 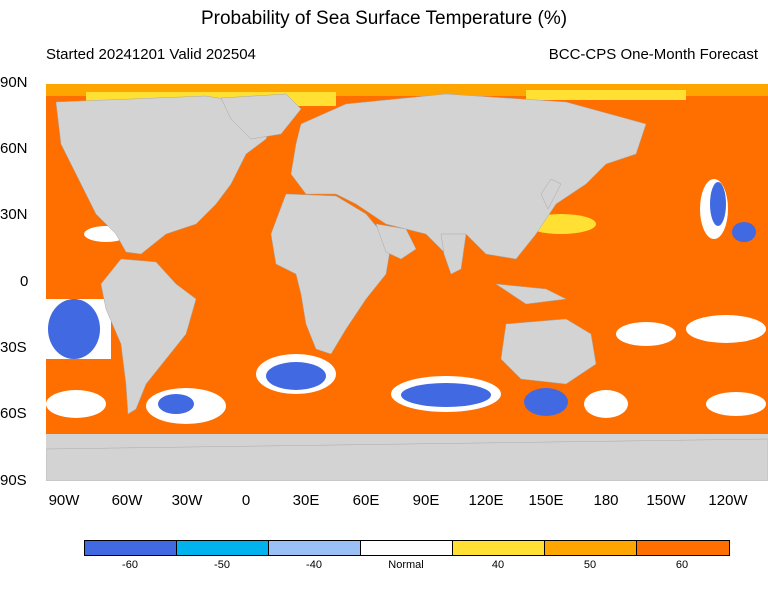 I want to click on eurasia, so click(x=468, y=176).